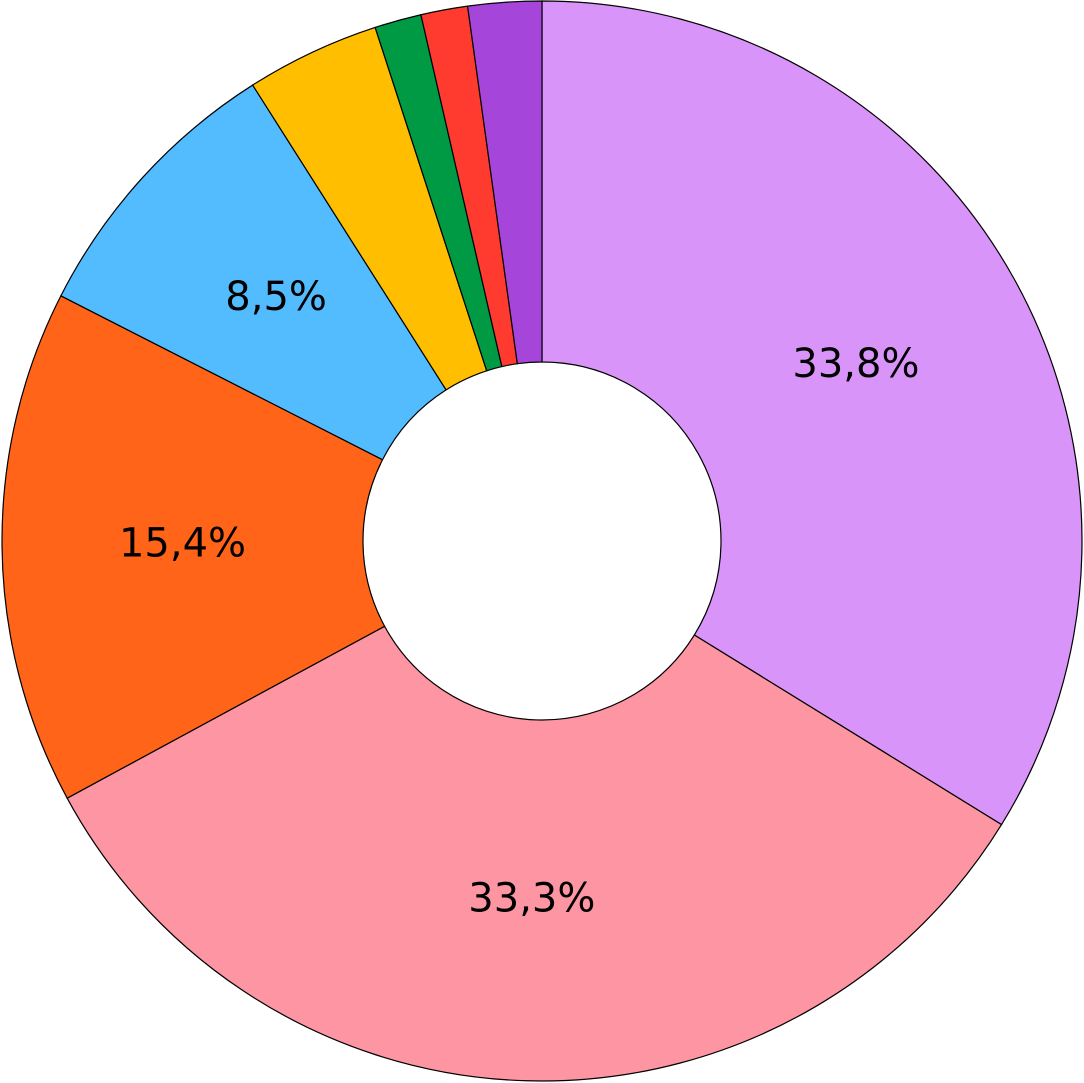  What do you see at coordinates (531, 898) in the screenshot?
I see `value-label: 33,3%` at bounding box center [531, 898].